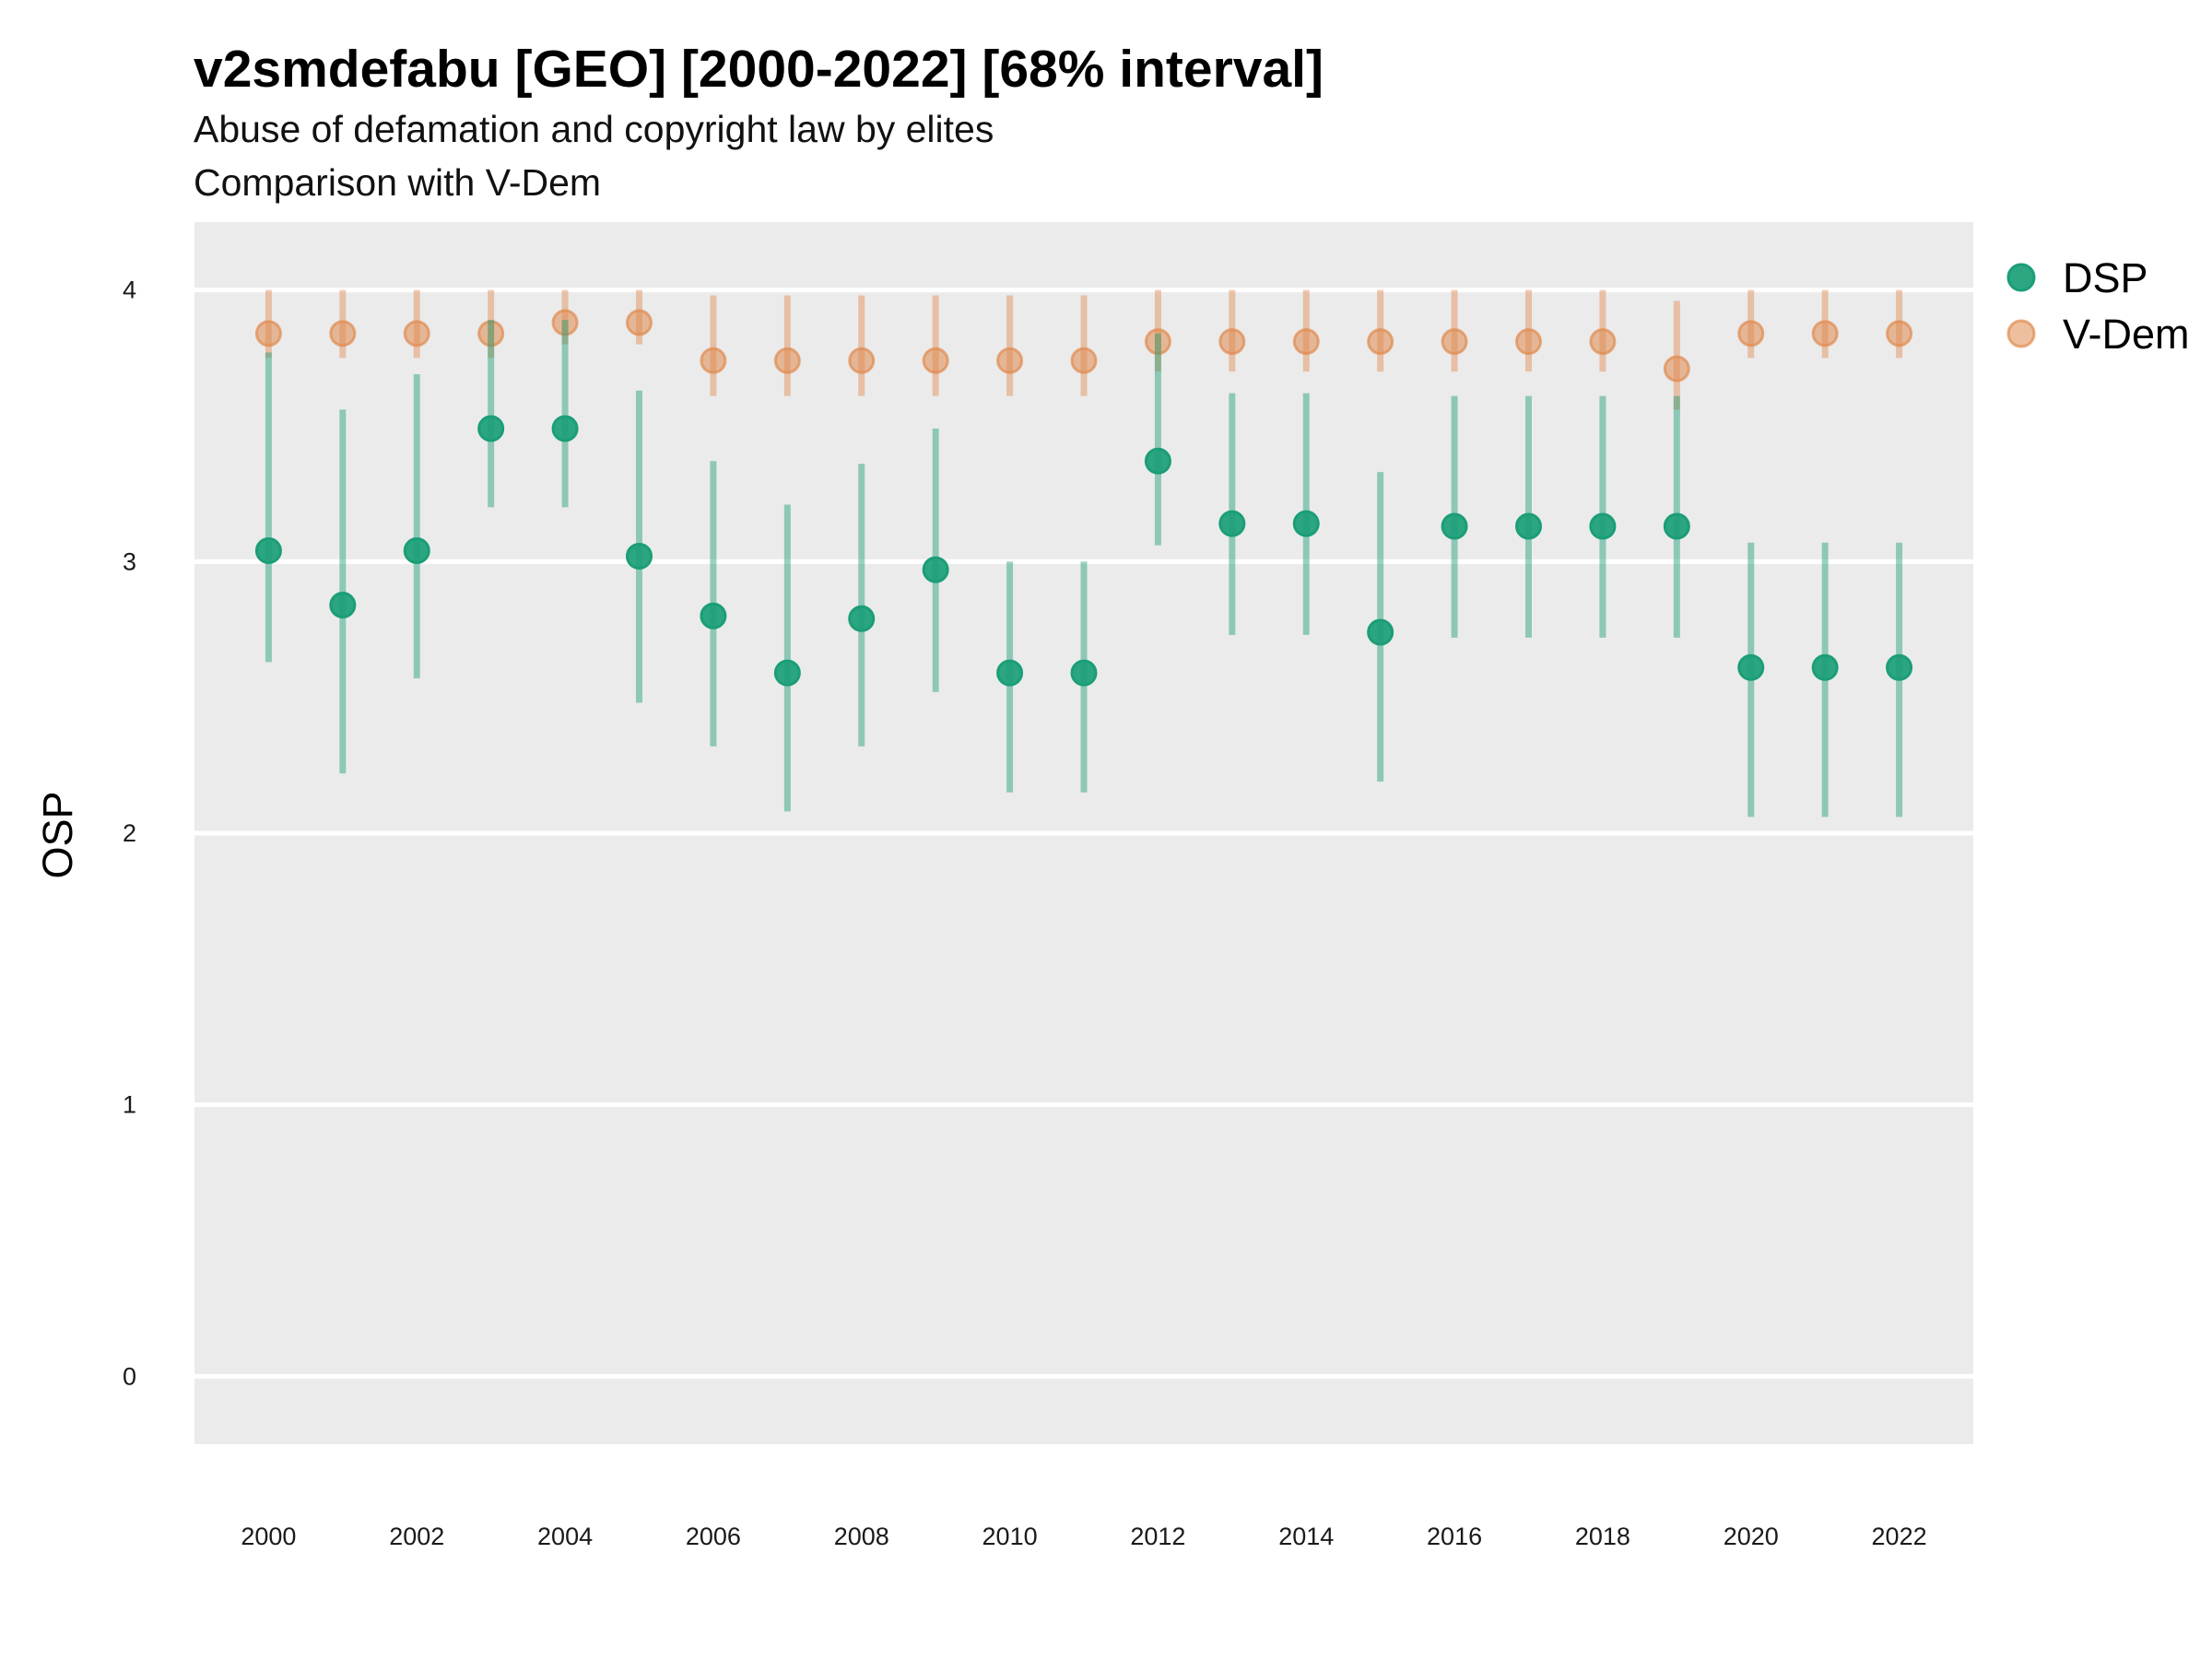 The image size is (2212, 1659). I want to click on vdem-point-2013, so click(1232, 342).